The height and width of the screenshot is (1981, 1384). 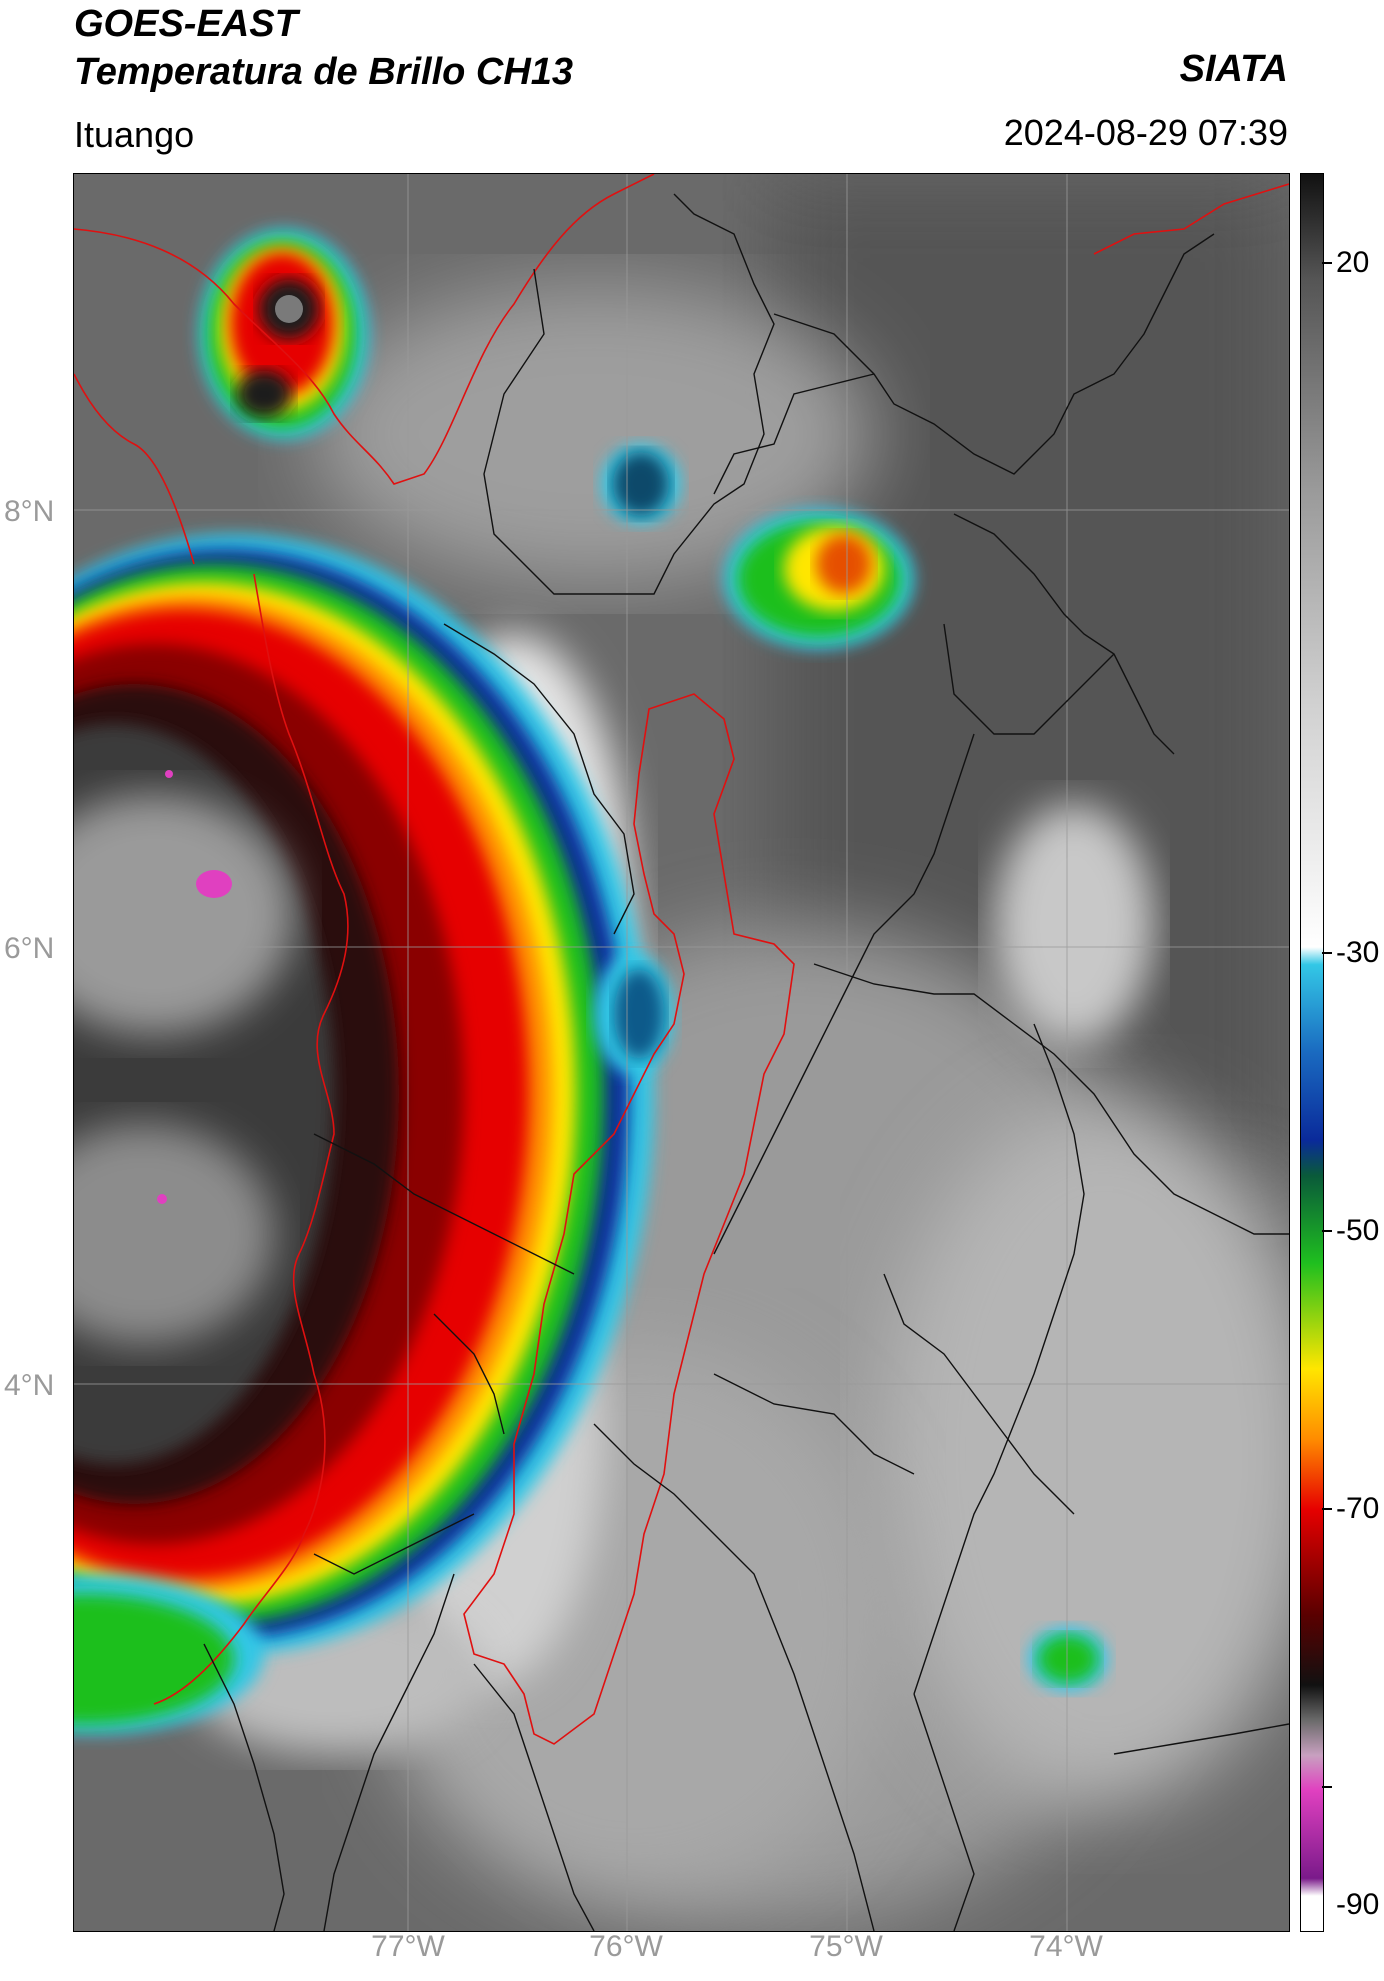 I want to click on colorbar-tick-minus30, so click(x=1327, y=953).